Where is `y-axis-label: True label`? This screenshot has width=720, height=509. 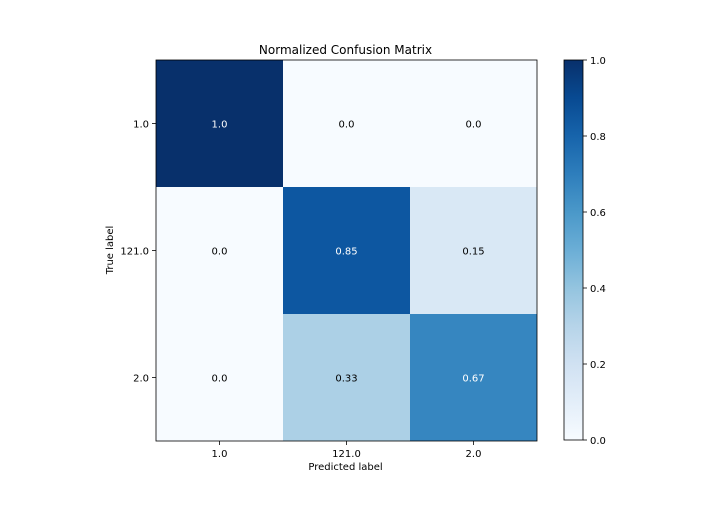 y-axis-label: True label is located at coordinates (110, 251).